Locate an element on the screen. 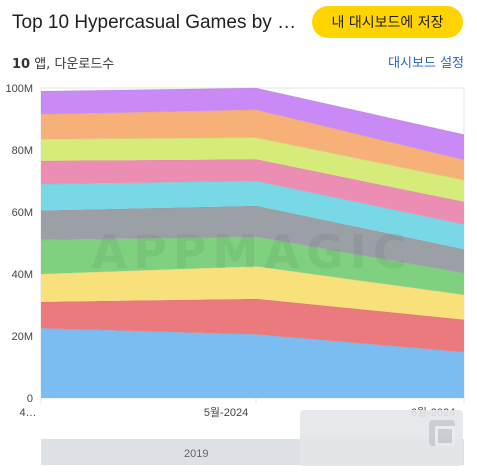  app-count-number: 10 is located at coordinates (21, 64).